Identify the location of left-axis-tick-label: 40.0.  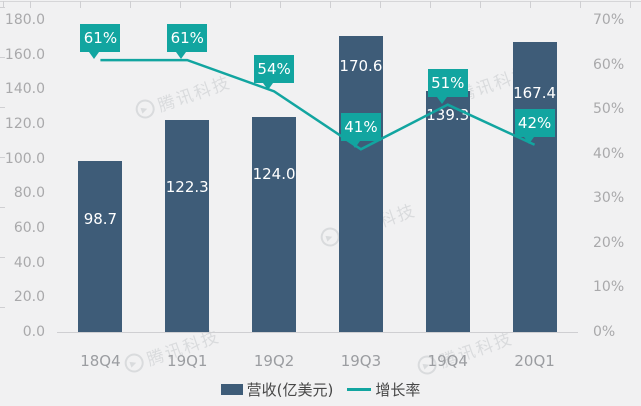
(29, 262).